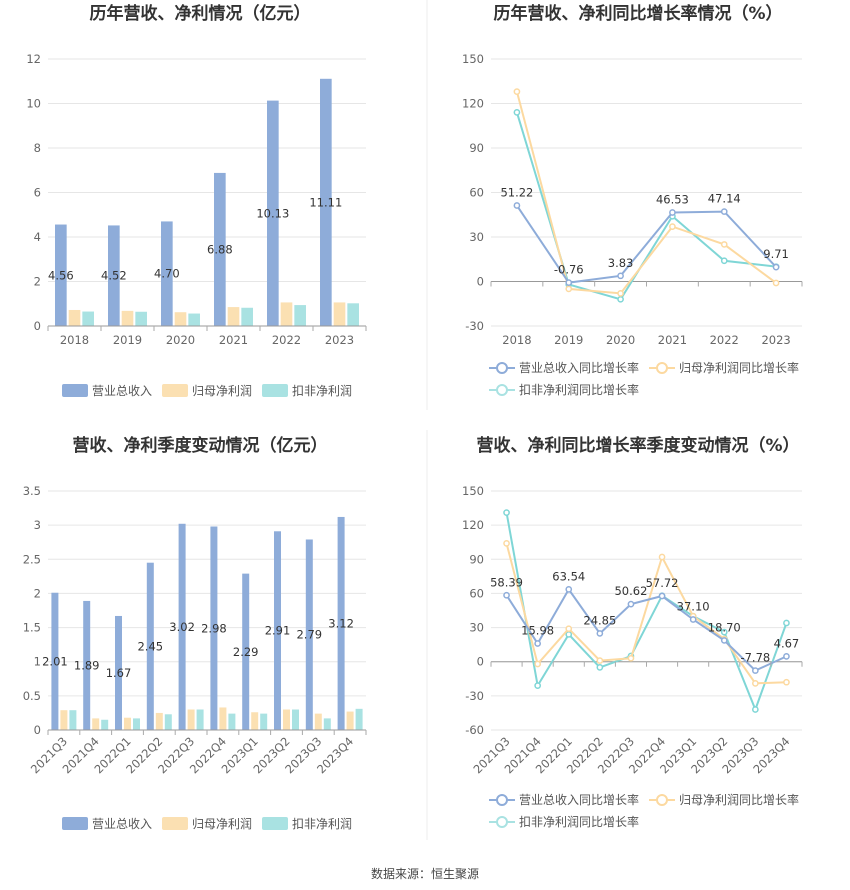 Image resolution: width=850 pixels, height=890 pixels. What do you see at coordinates (180, 340) in the screenshot?
I see `x-tick-label: 2020` at bounding box center [180, 340].